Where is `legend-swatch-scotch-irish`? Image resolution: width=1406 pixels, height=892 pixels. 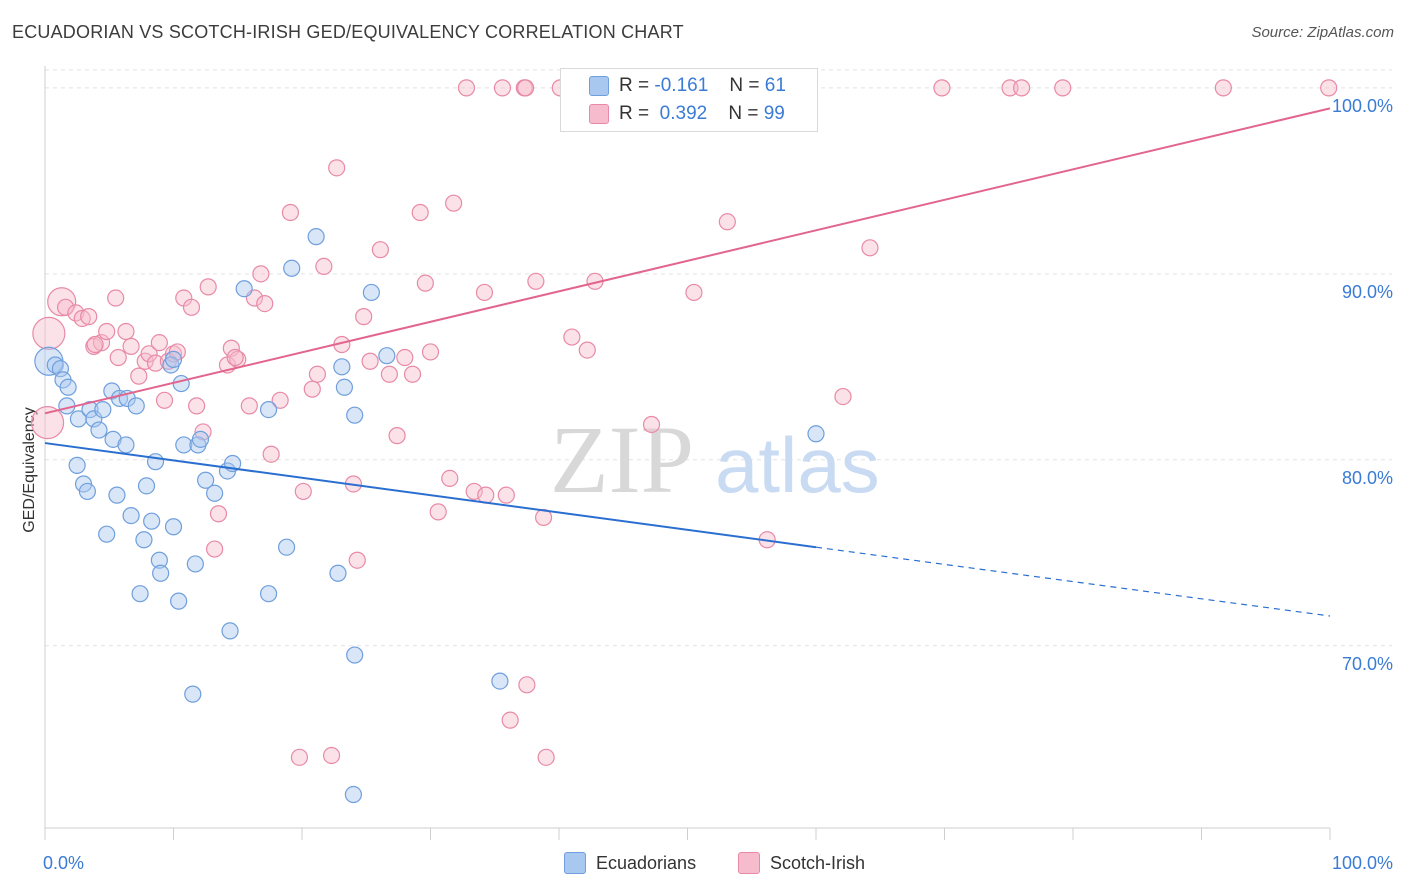
legend-swatch-scotch-irish is located at coordinates (599, 114).